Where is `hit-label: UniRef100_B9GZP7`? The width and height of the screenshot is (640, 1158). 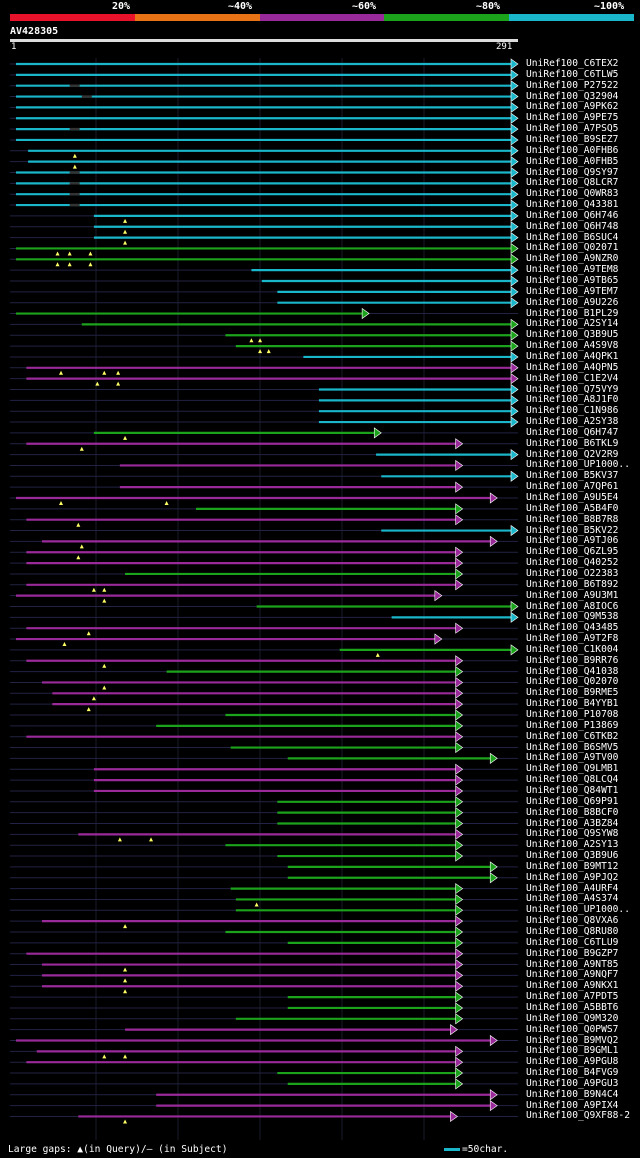 hit-label: UniRef100_B9GZP7 is located at coordinates (572, 953).